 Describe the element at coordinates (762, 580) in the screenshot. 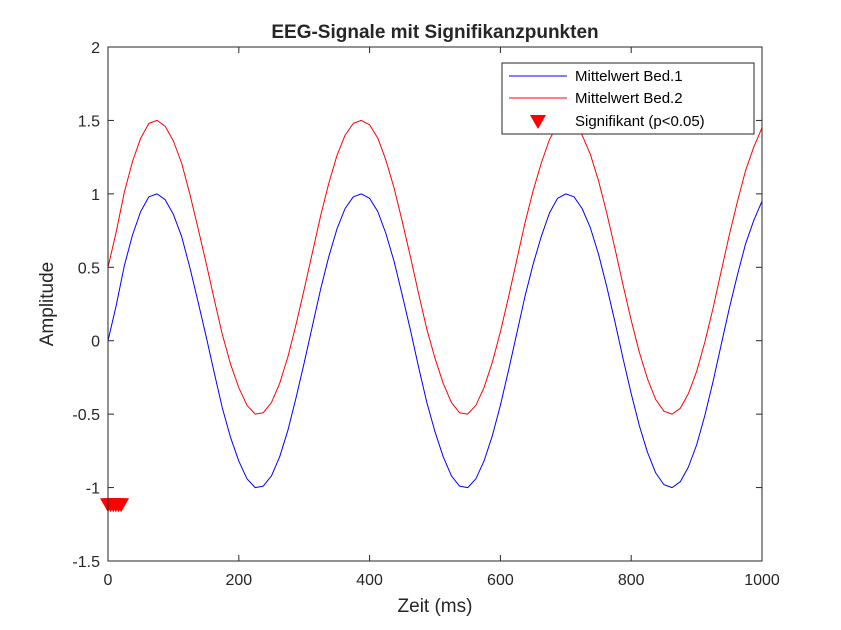

I see `x-tick-label: 1000` at that location.